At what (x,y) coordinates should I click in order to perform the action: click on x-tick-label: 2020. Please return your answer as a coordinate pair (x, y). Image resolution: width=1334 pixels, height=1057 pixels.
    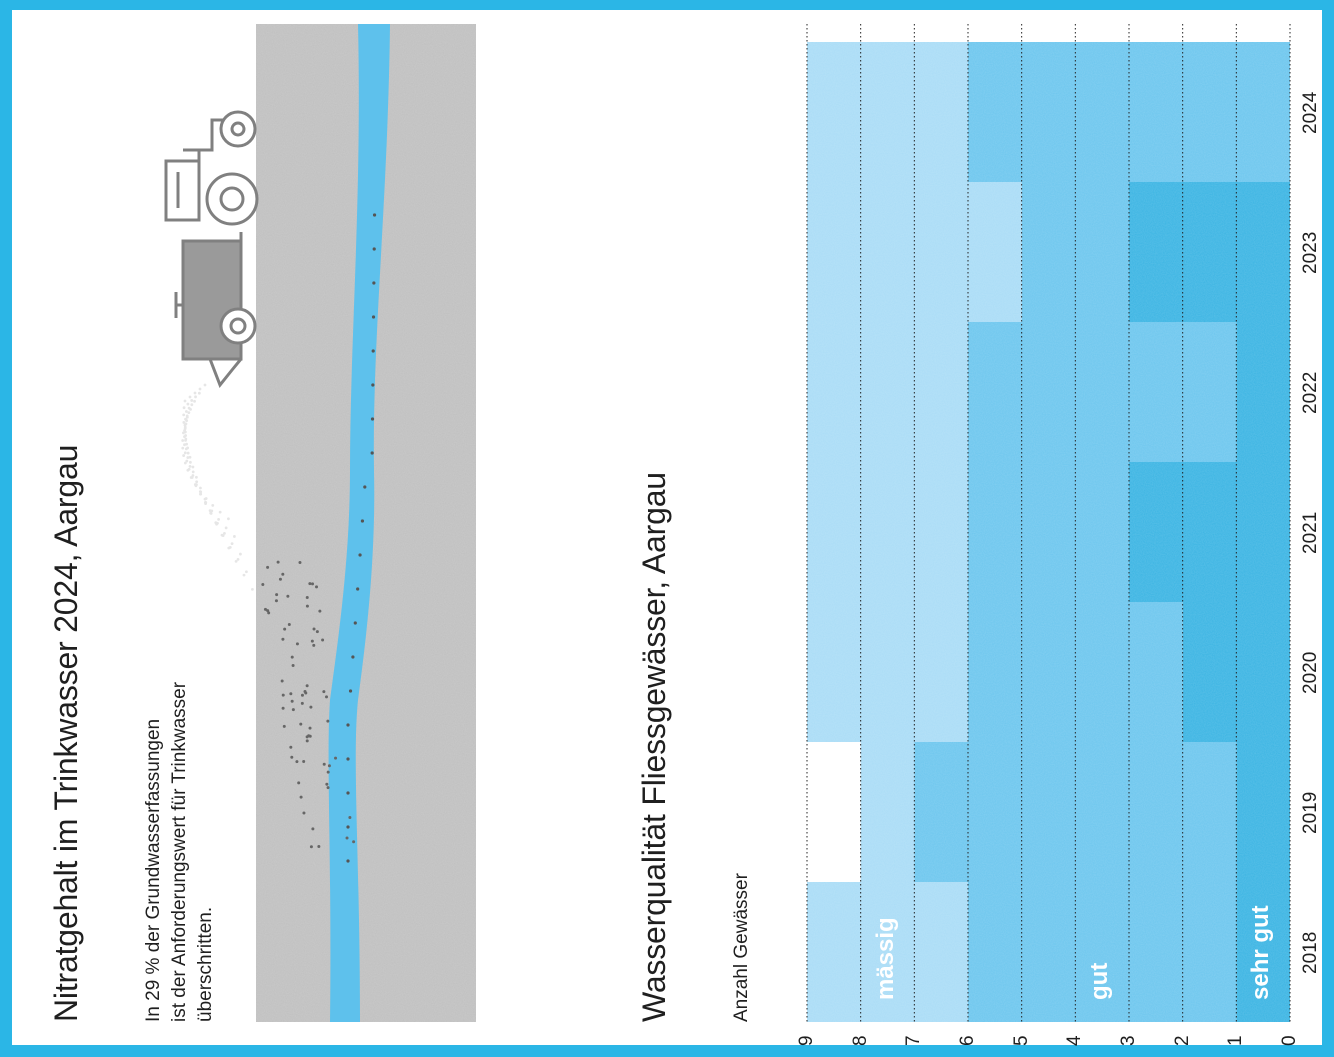
    Looking at the image, I should click on (1310, 672).